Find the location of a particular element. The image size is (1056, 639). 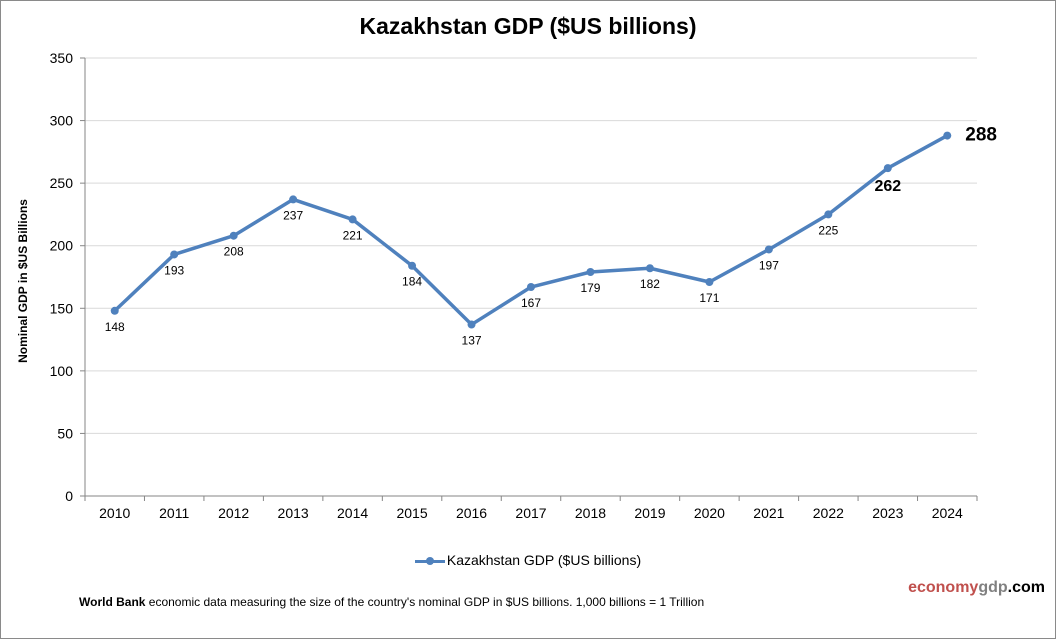

x-tick-label: 2023 is located at coordinates (887, 513).